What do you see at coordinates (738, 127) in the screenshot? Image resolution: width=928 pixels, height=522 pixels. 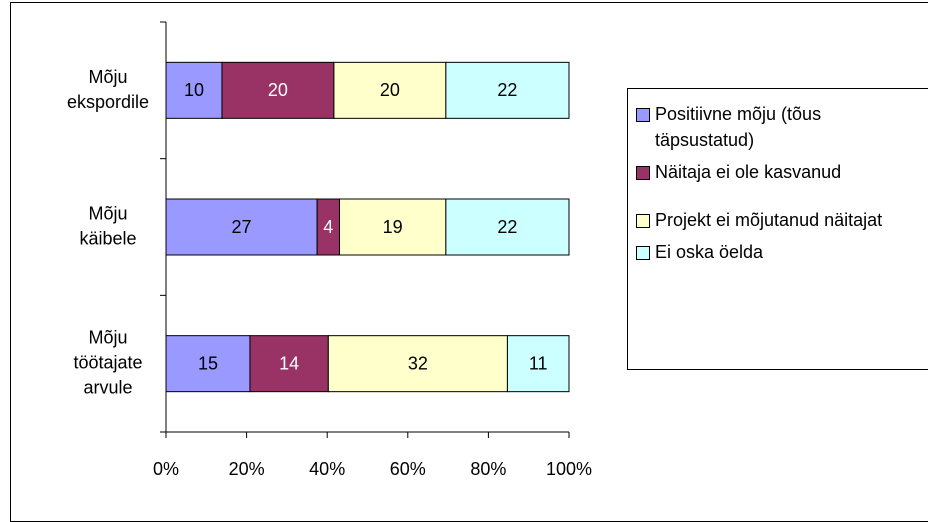 I see `legend-label: Positiivne mõju (tõus täpsustatud)` at bounding box center [738, 127].